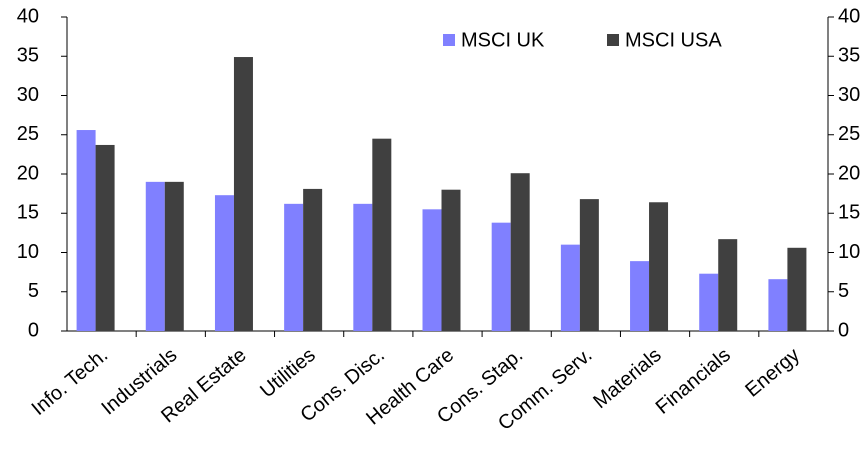 Image resolution: width=867 pixels, height=476 pixels. Describe the element at coordinates (849, 16) in the screenshot. I see `y2-tick-label: 40` at that location.